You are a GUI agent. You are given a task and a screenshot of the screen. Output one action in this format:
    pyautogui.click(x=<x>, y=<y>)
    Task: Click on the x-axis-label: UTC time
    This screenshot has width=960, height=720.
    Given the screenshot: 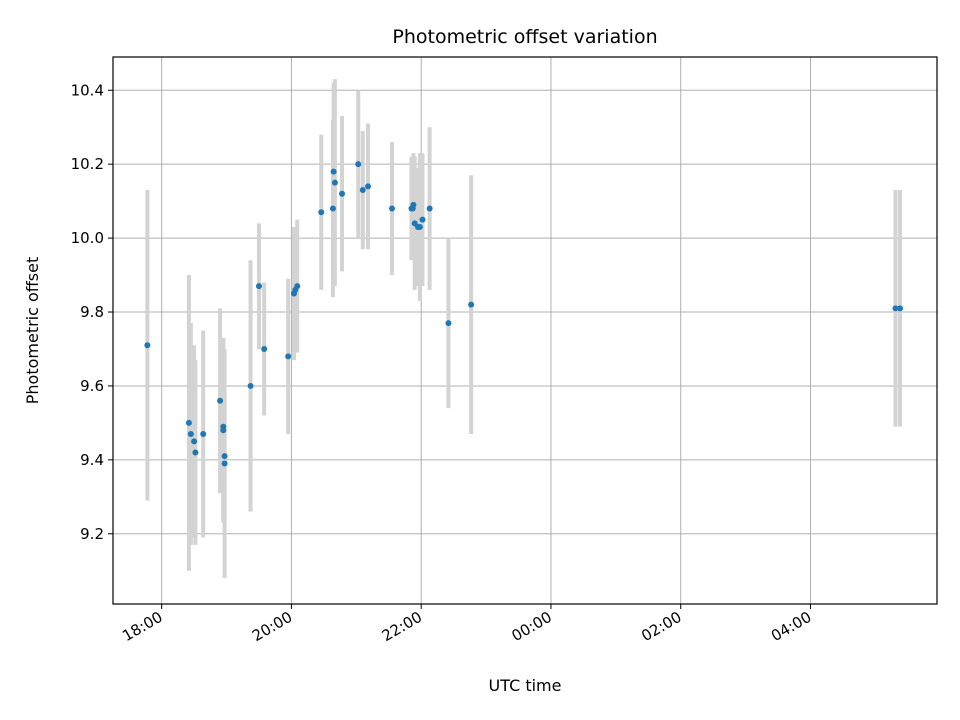 What is the action you would take?
    pyautogui.click(x=525, y=685)
    